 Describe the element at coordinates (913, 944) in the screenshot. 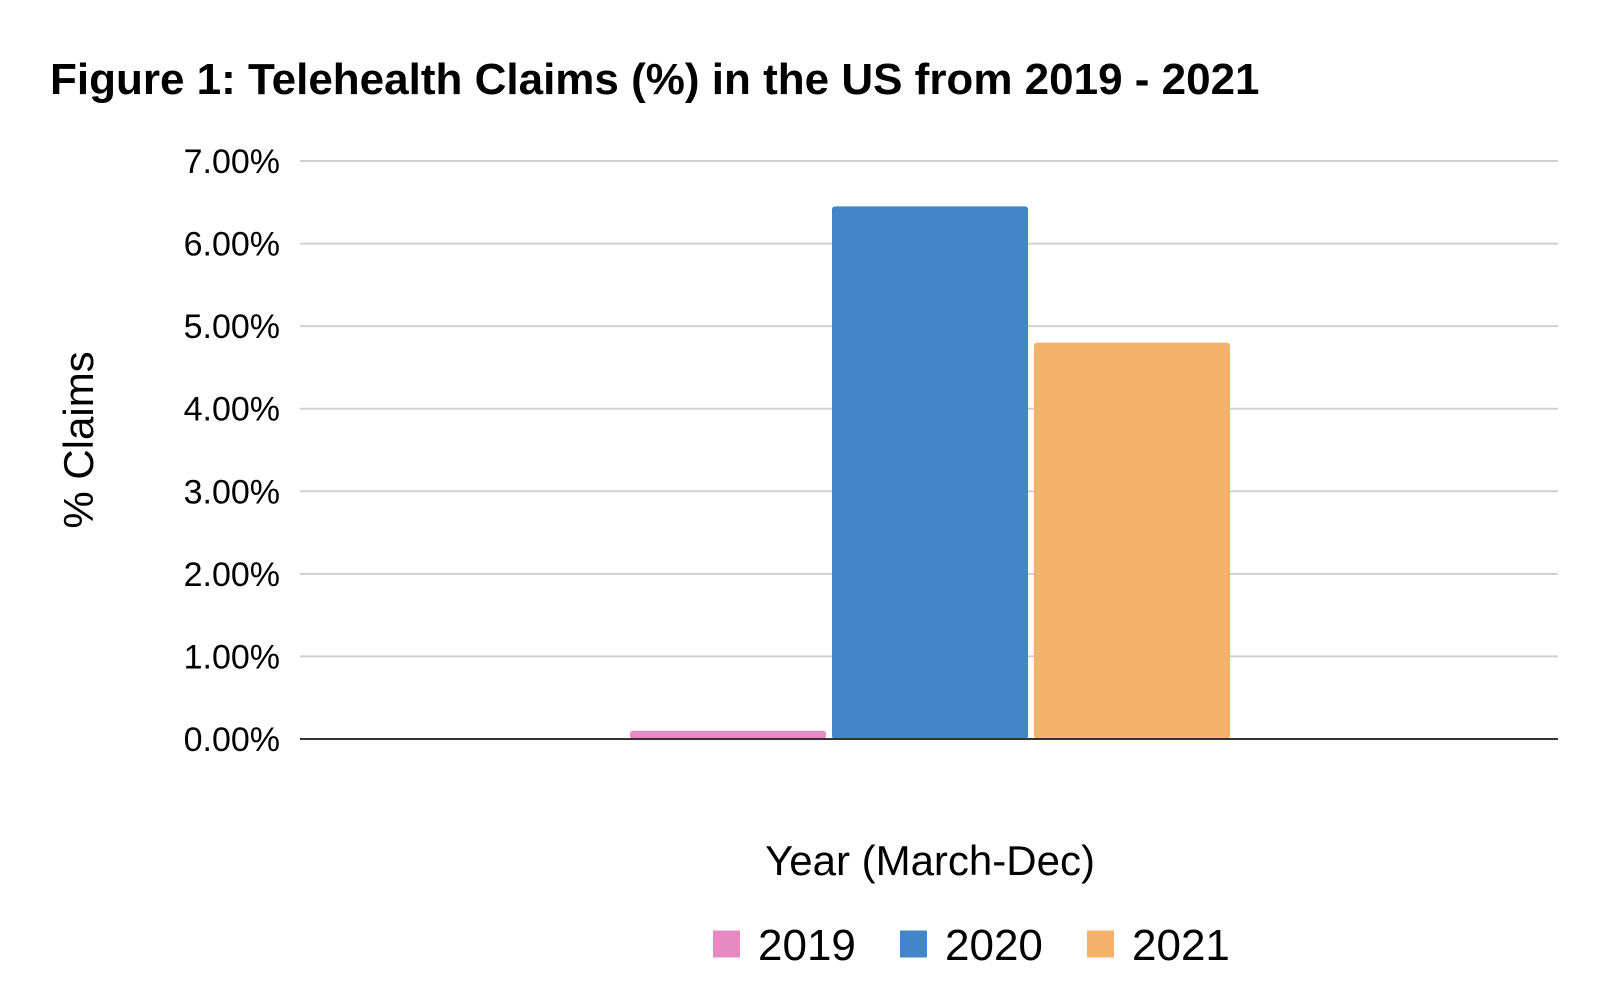

I see `legend-swatch-2020` at that location.